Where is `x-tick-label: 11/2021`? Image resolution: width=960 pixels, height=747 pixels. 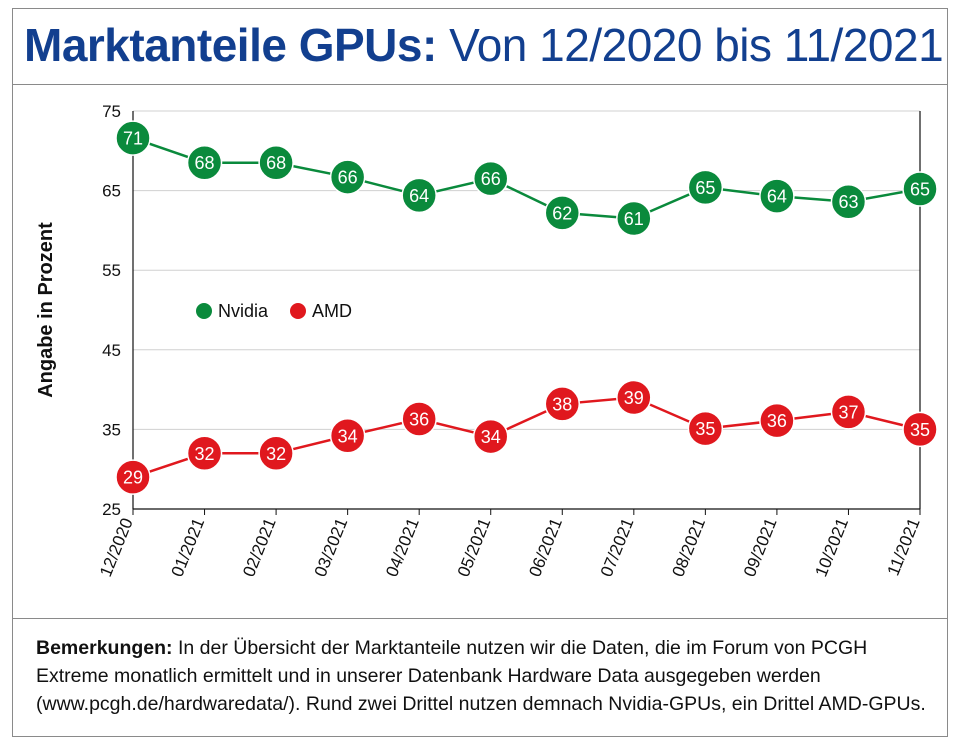 x-tick-label: 11/2021 is located at coordinates (904, 546).